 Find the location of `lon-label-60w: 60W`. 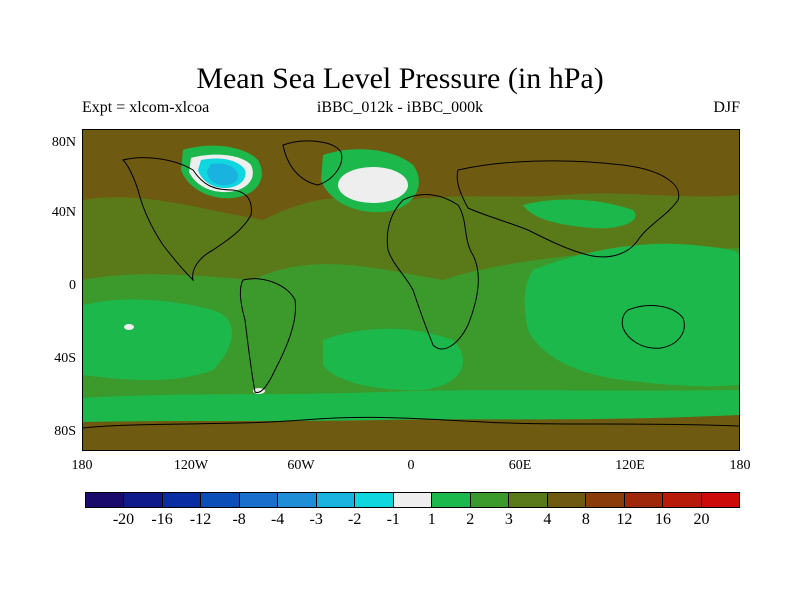

lon-label-60w: 60W is located at coordinates (301, 465).